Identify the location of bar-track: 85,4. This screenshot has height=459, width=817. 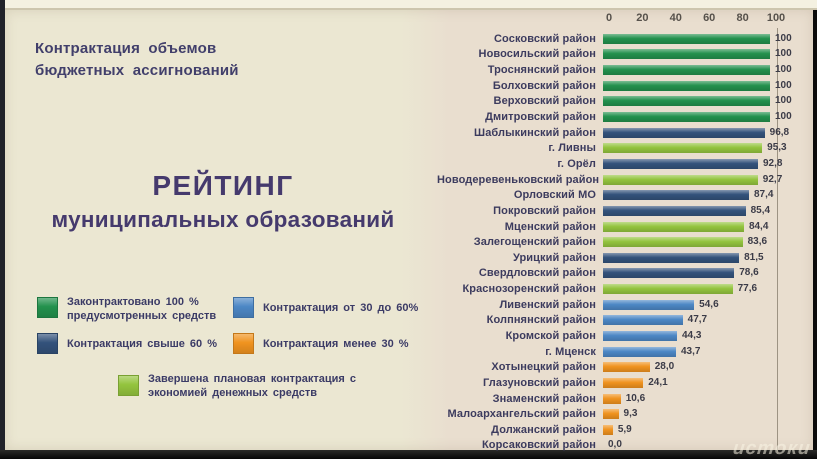
(686, 210).